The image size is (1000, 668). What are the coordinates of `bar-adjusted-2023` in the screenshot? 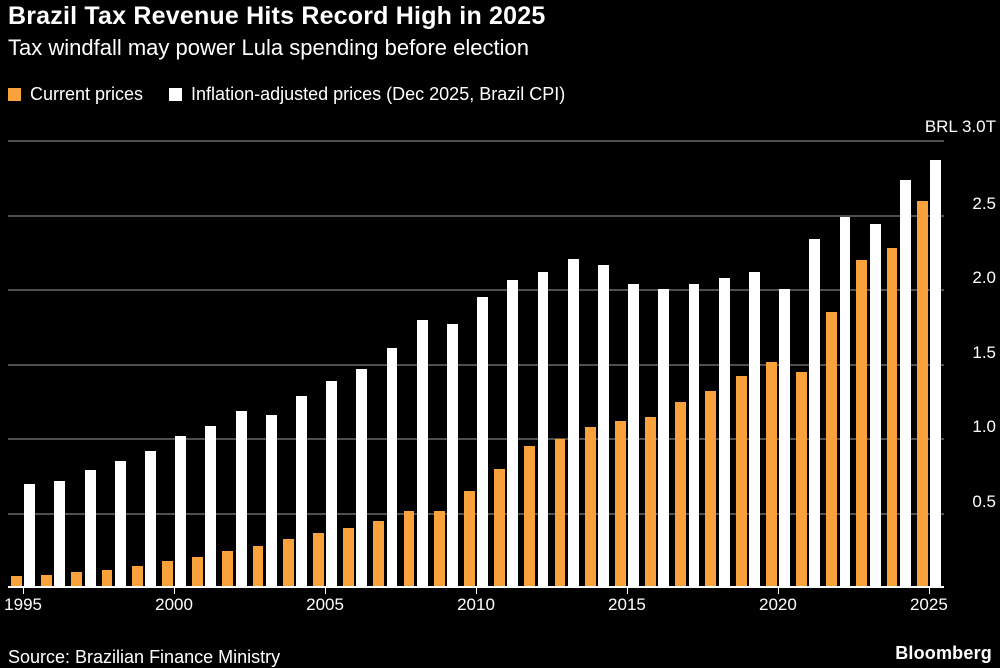 It's located at (875, 406).